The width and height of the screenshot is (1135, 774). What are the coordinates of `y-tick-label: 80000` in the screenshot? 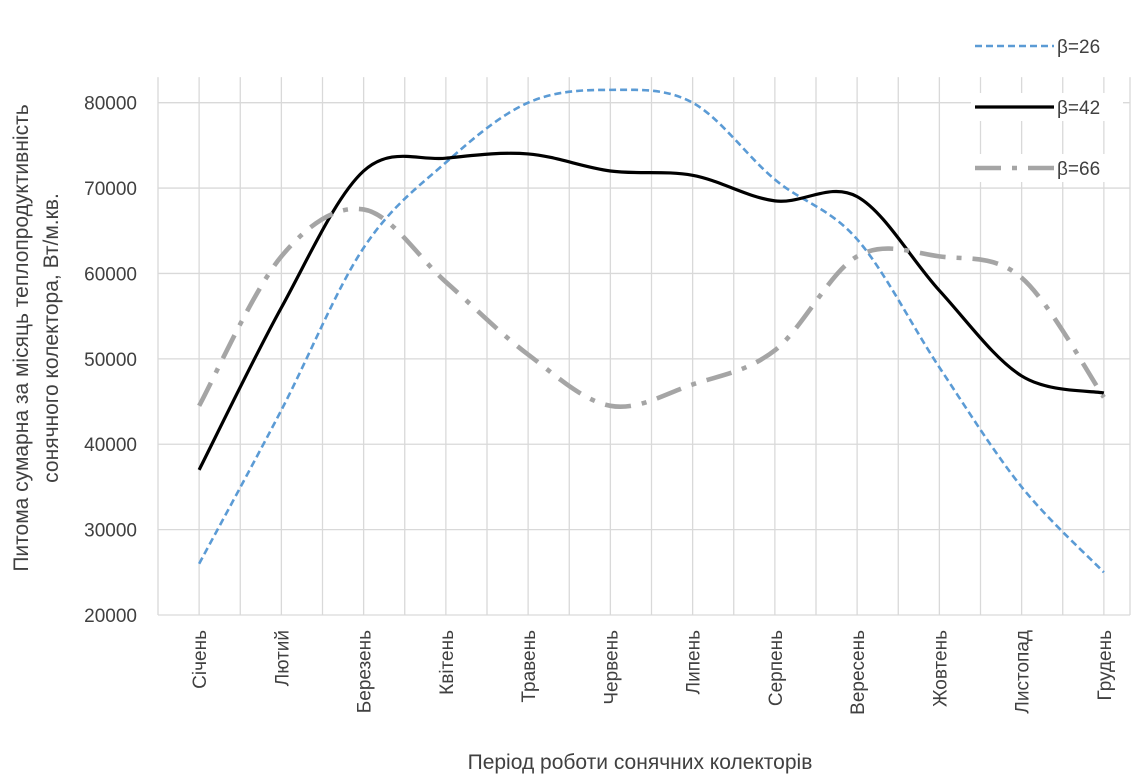 It's located at (110, 104).